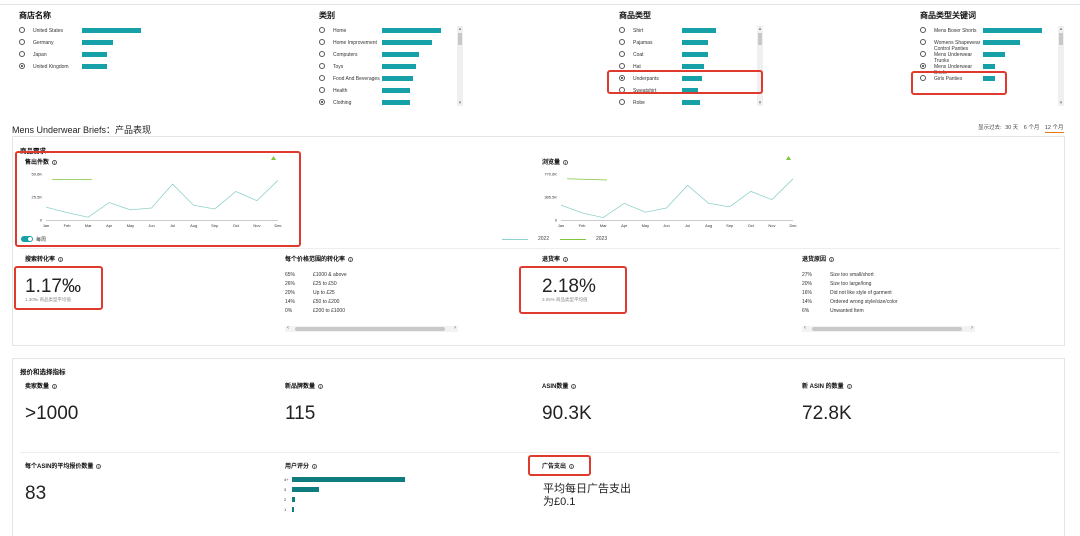  Describe the element at coordinates (355, 42) in the screenshot. I see `filter-option-label: Home Improvement` at that location.